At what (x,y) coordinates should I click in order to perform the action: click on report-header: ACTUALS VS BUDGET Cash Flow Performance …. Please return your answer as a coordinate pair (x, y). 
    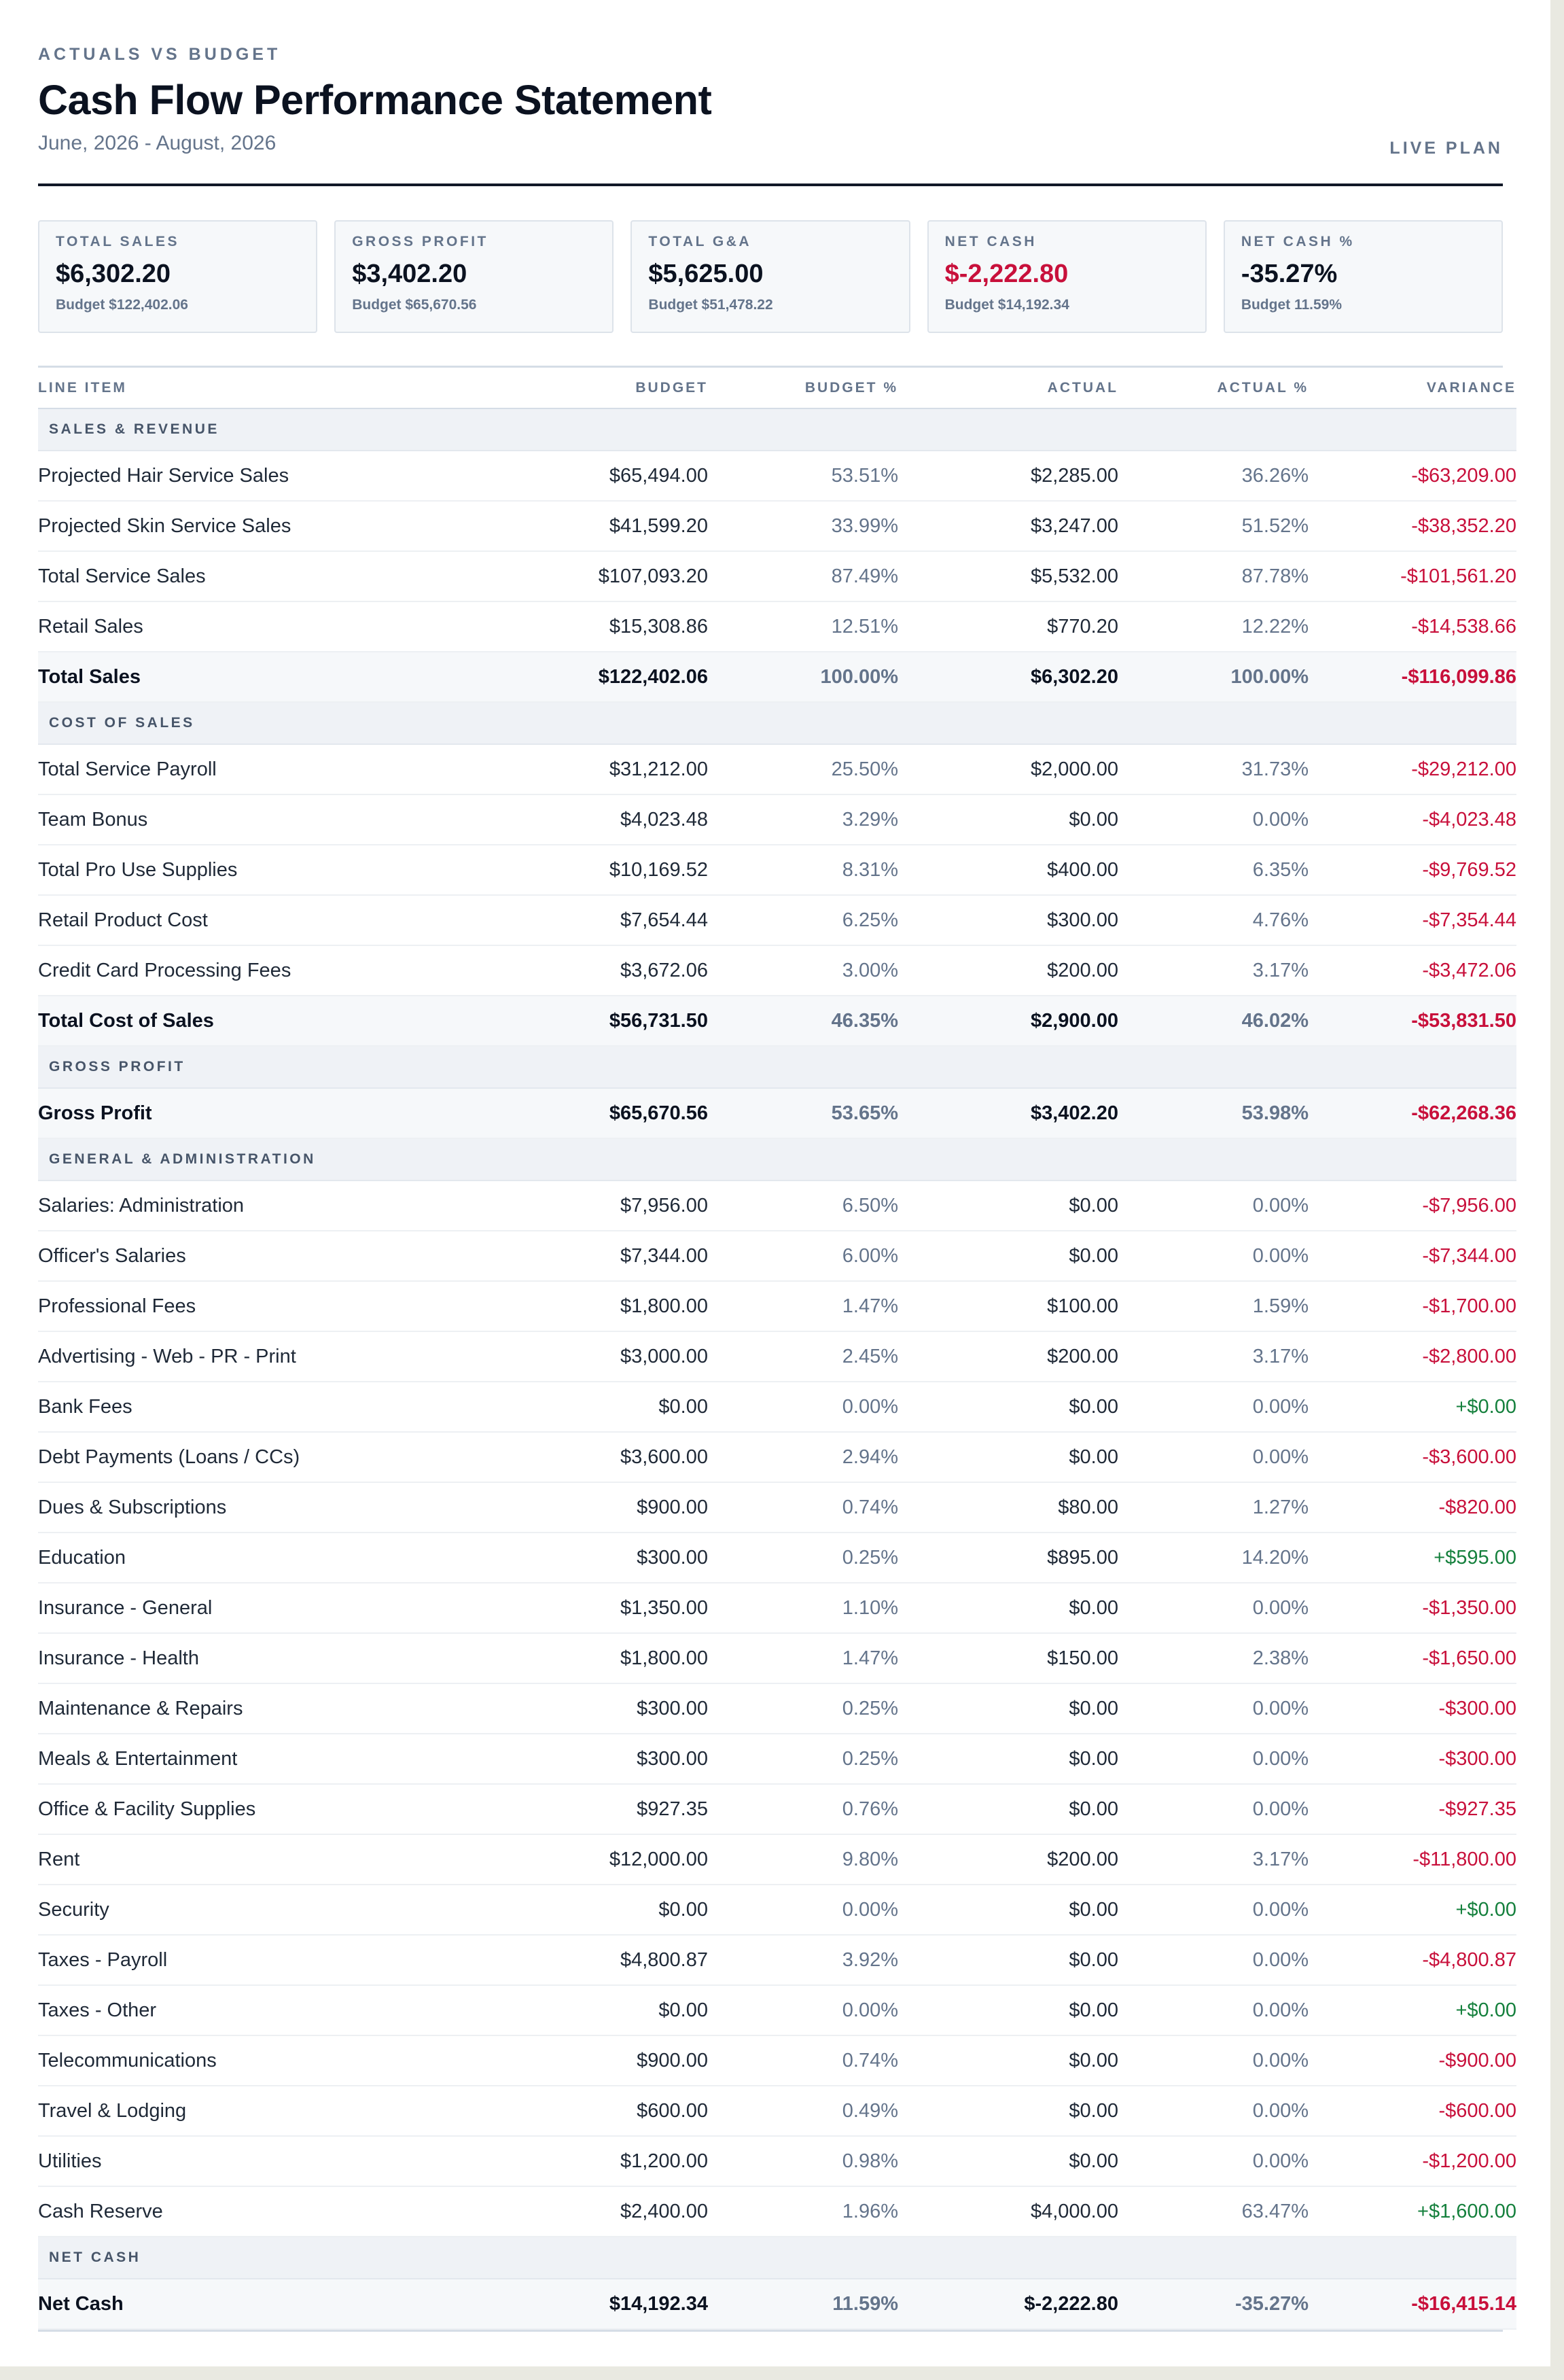
    Looking at the image, I should click on (771, 114).